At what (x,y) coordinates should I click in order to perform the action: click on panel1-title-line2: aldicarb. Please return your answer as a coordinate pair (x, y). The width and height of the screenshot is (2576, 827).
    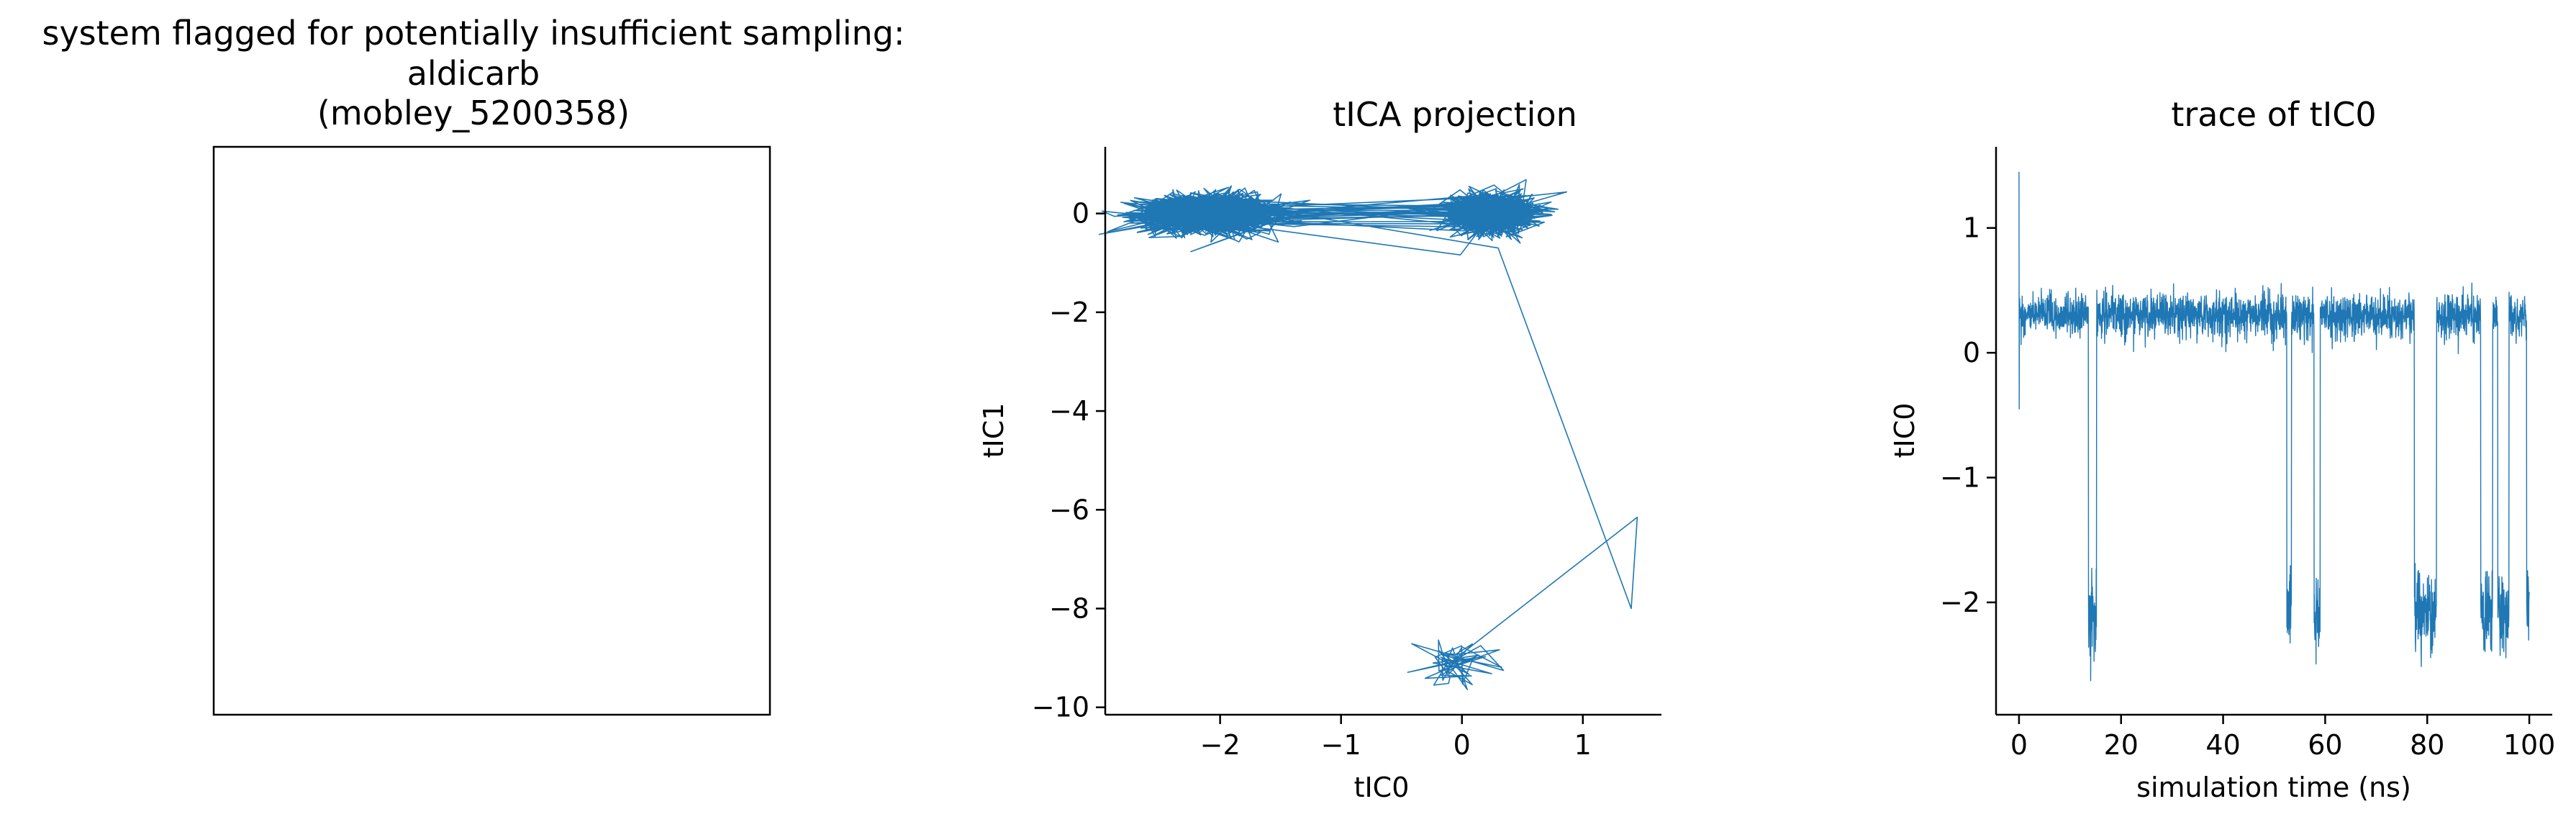
    Looking at the image, I should click on (473, 73).